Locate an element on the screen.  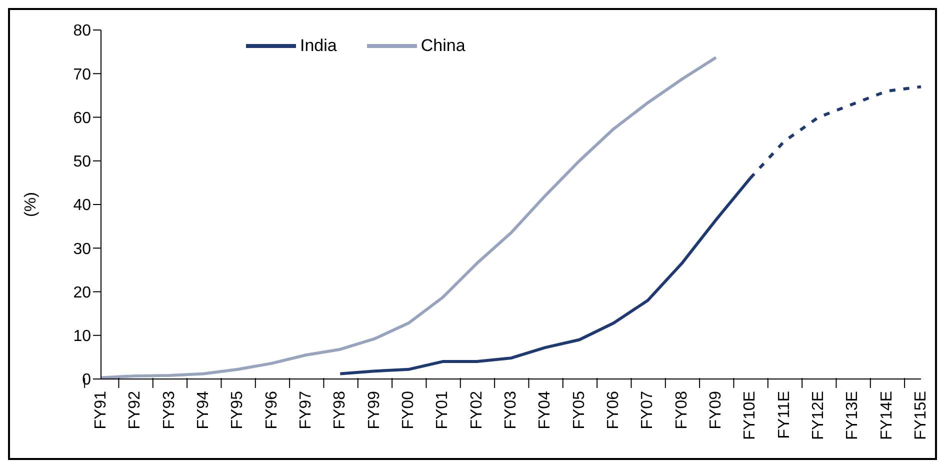
x-tick-label: FY95 is located at coordinates (237, 410).